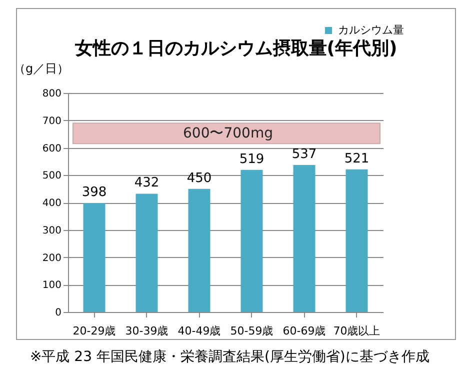  I want to click on band-label: 600〜700mg, so click(228, 133).